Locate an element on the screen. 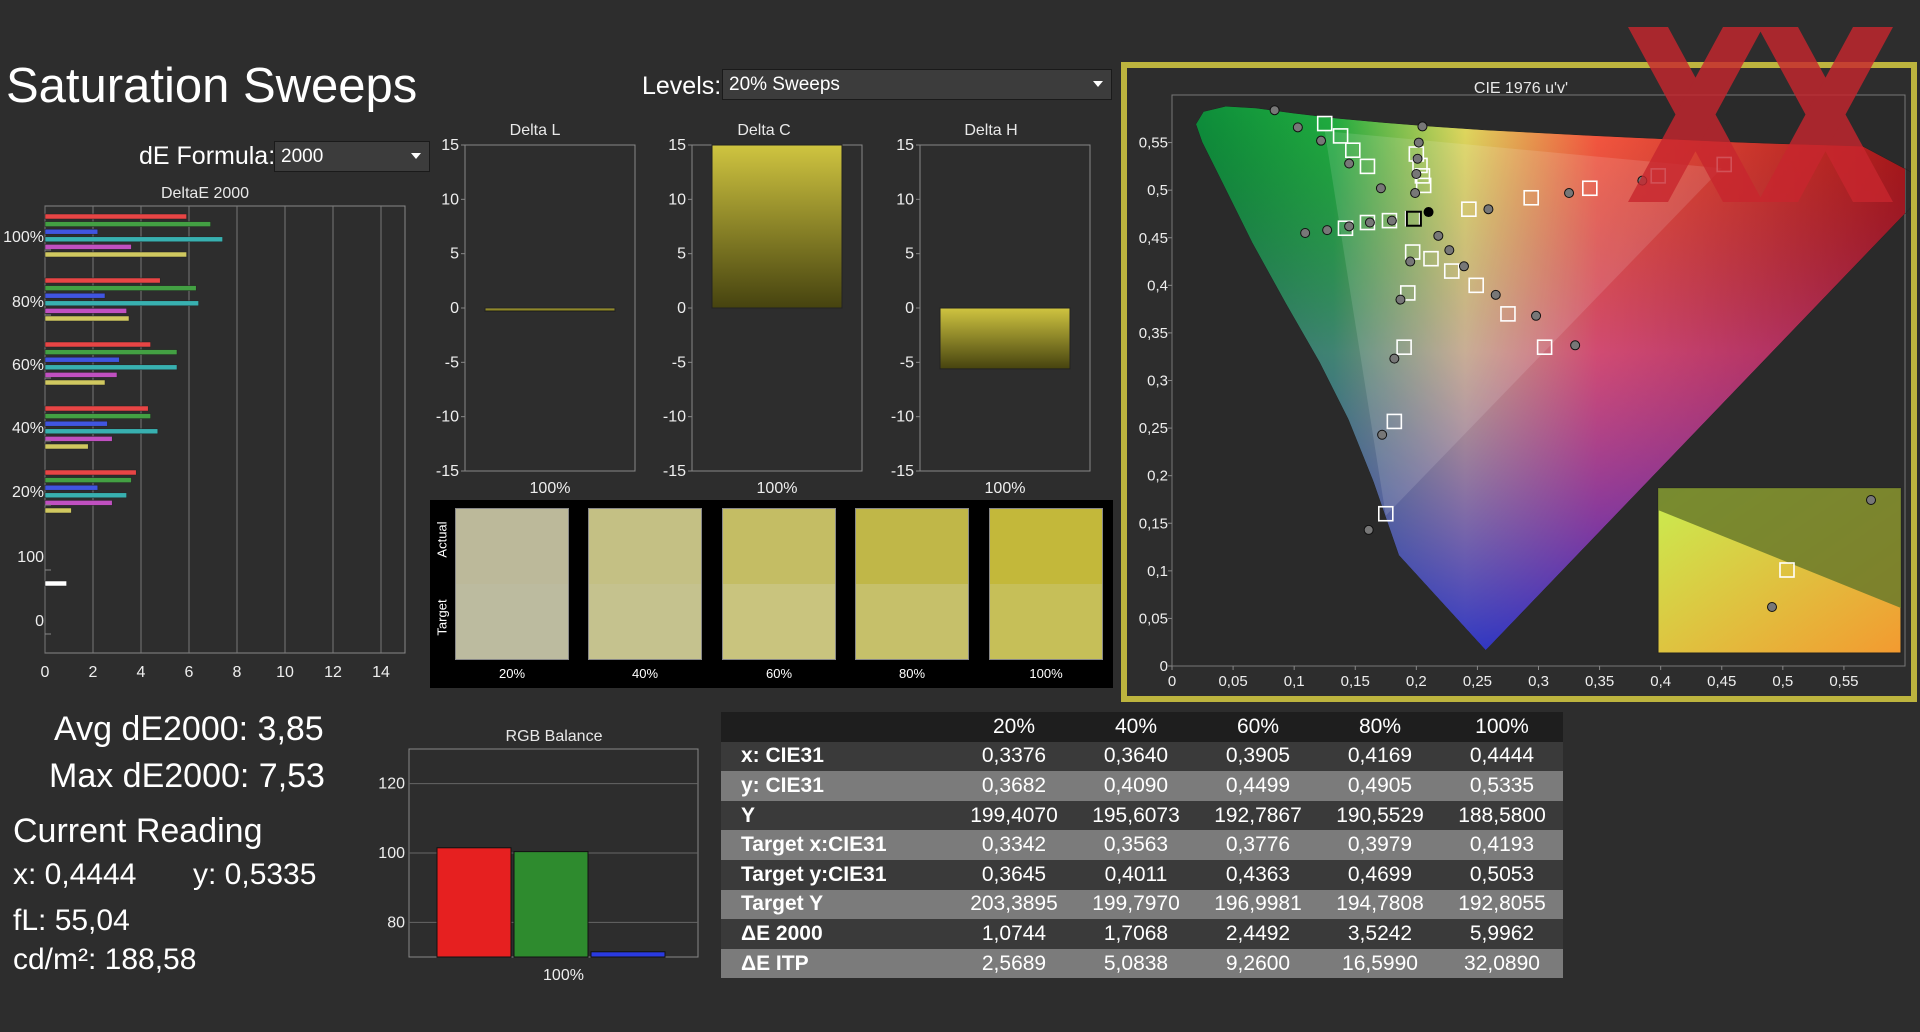 This screenshot has height=1032, width=1920. delta-y-tick: -5 is located at coordinates (907, 362).